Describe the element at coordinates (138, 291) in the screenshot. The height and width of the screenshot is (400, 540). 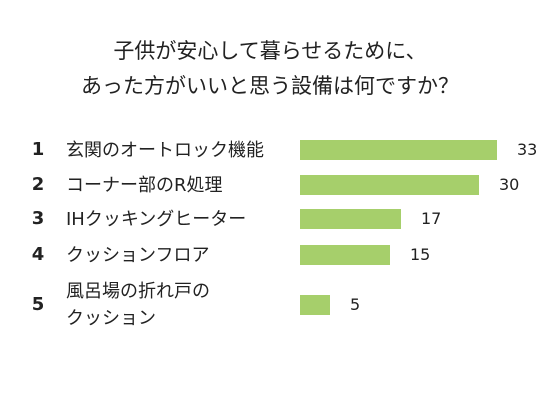
I see `category-label-line: 風呂場の折れ戸の` at that location.